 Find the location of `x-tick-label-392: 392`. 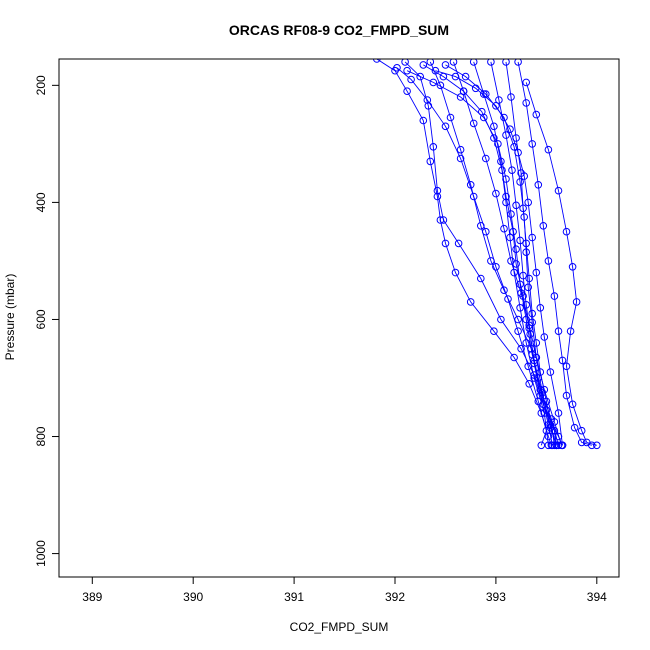

x-tick-label-392: 392 is located at coordinates (395, 597).